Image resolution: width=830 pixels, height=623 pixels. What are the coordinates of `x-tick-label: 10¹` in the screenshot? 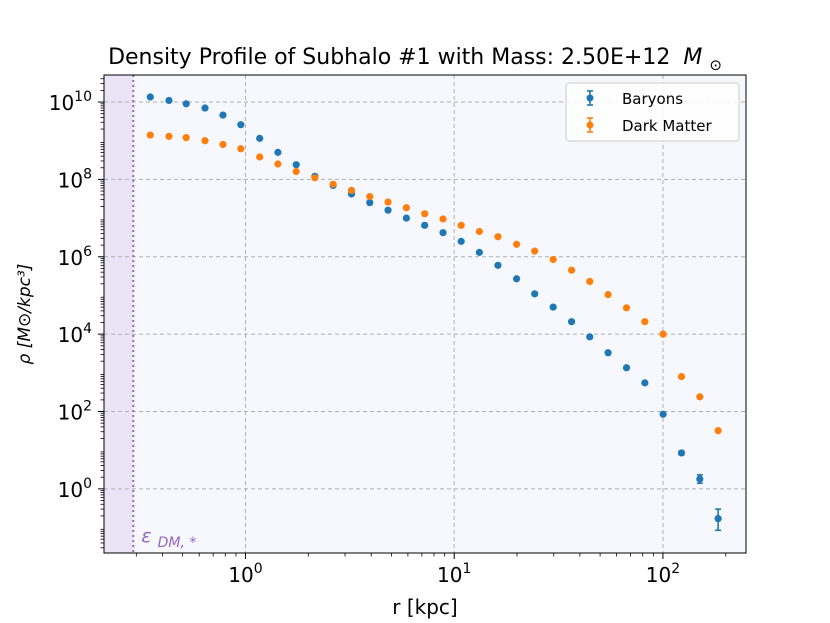 It's located at (454, 574).